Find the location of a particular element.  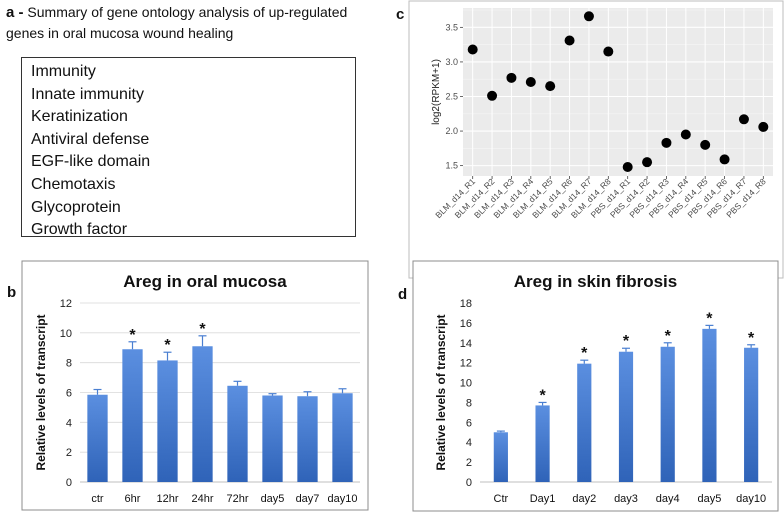

panel-b-x-tick-label: ctr is located at coordinates (97, 499).